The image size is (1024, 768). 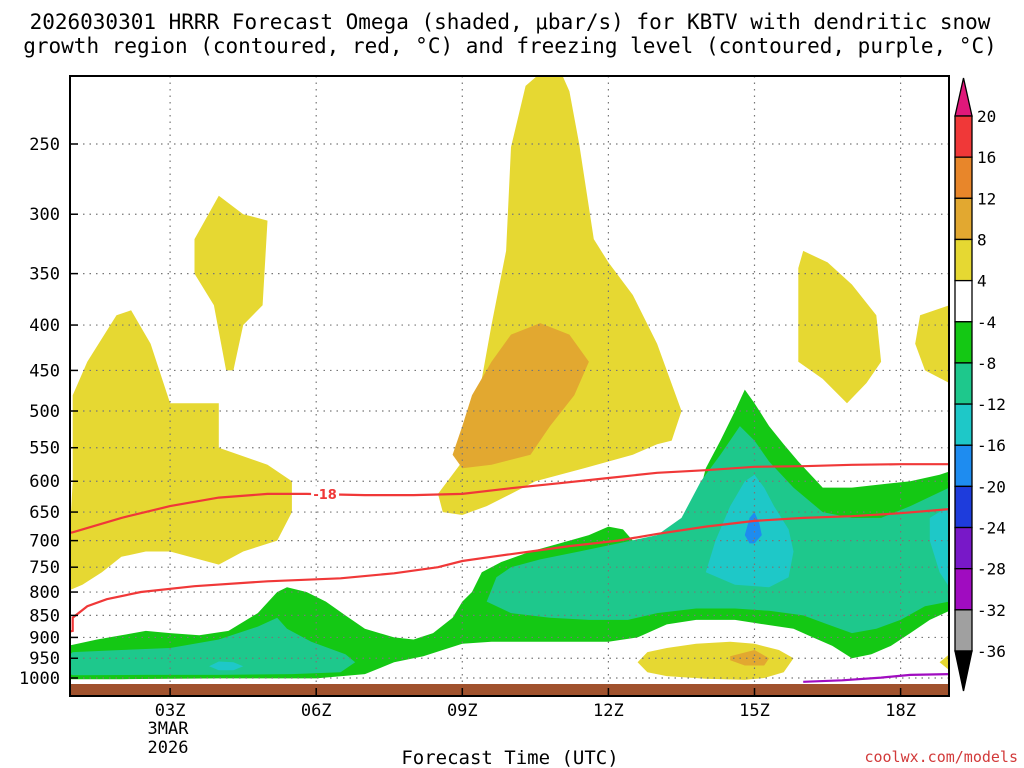 What do you see at coordinates (44, 326) in the screenshot?
I see `y-tick-label-400: 400` at bounding box center [44, 326].